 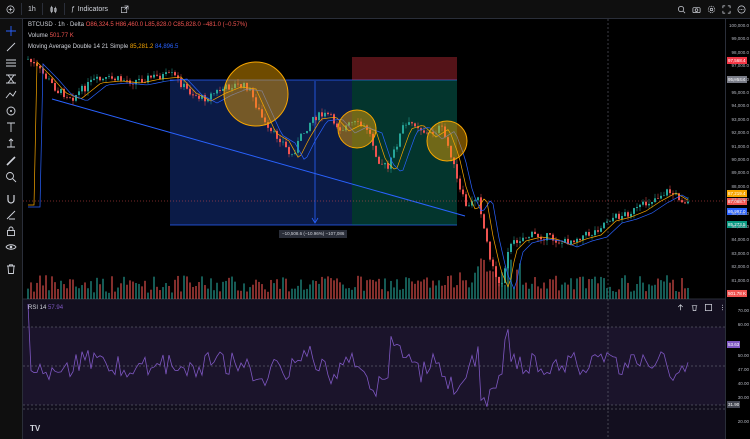 What do you see at coordinates (743, 355) in the screenshot?
I see `rsi-tick-label: 50.00` at bounding box center [743, 355].